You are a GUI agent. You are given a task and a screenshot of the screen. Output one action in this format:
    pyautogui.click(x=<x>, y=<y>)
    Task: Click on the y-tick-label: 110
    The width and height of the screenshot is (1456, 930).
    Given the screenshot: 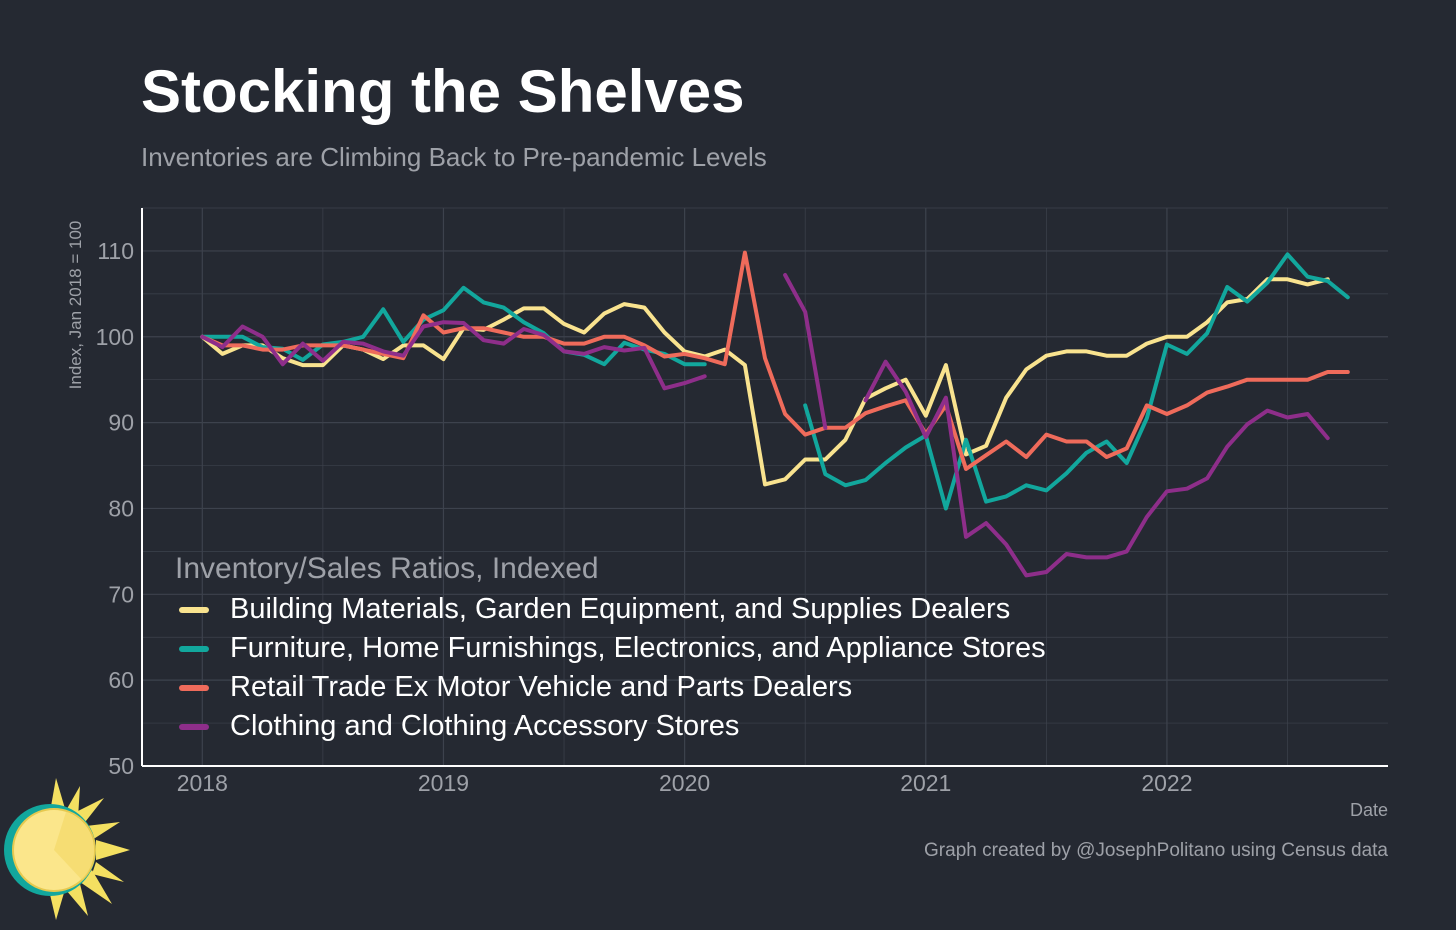 What is the action you would take?
    pyautogui.click(x=115, y=251)
    